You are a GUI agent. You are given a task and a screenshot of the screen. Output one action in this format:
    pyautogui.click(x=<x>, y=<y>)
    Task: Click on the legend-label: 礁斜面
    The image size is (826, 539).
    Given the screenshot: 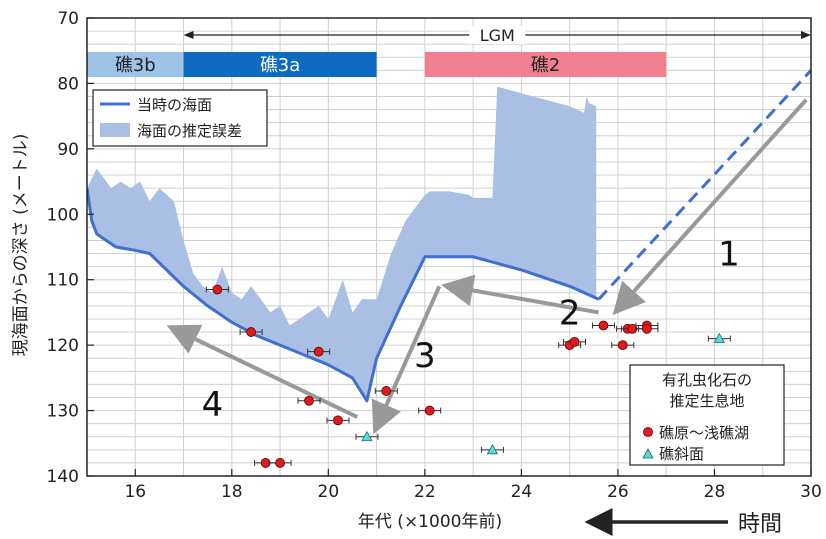 What is the action you would take?
    pyautogui.click(x=681, y=454)
    